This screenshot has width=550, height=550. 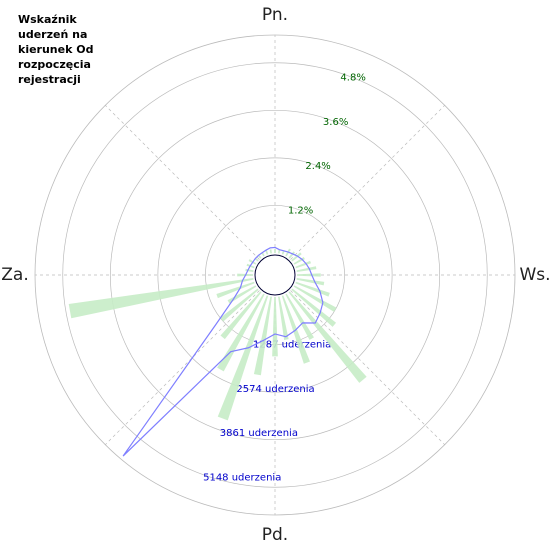 I want to click on x-tick-label: Pd., so click(x=275, y=535).